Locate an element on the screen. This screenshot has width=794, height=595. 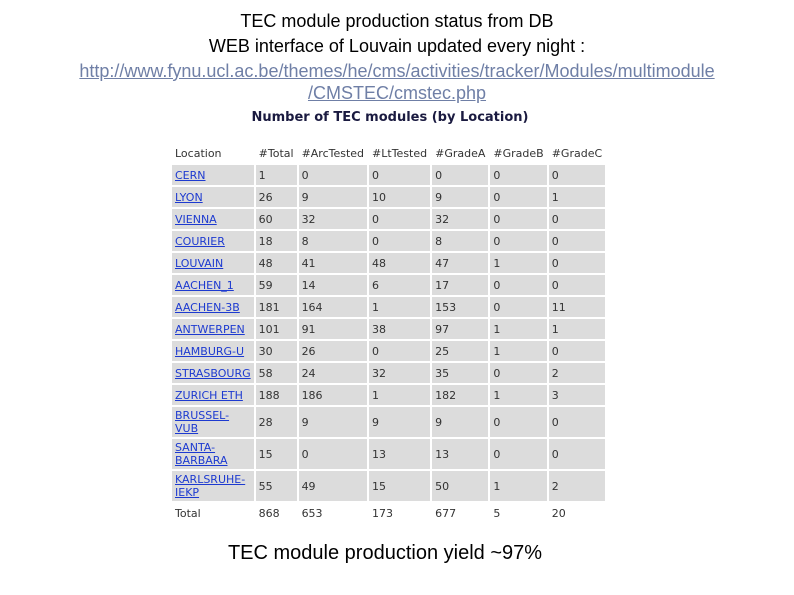
header-cell: #ArcTested is located at coordinates (333, 153).